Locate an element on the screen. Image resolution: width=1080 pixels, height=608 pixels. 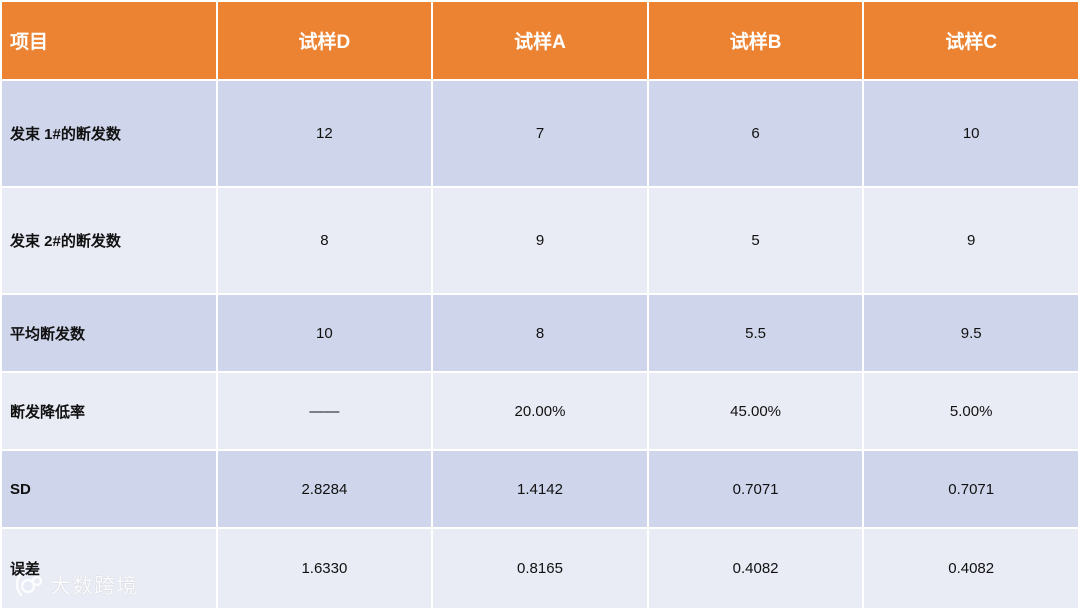
table-row: 误差 1.6330 0.8165 0.4082 0.4082 is located at coordinates (540, 567).